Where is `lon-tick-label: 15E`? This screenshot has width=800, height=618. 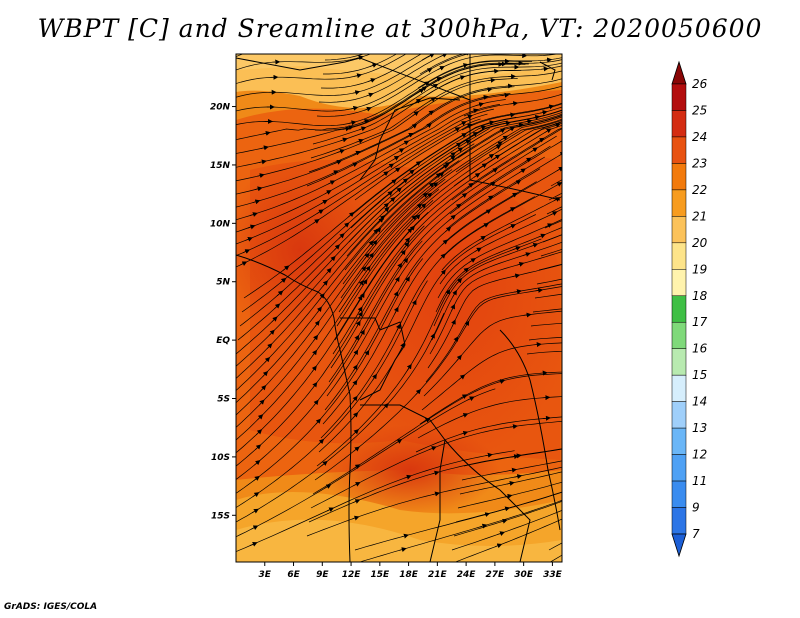
lon-tick-label: 15E is located at coordinates (380, 575).